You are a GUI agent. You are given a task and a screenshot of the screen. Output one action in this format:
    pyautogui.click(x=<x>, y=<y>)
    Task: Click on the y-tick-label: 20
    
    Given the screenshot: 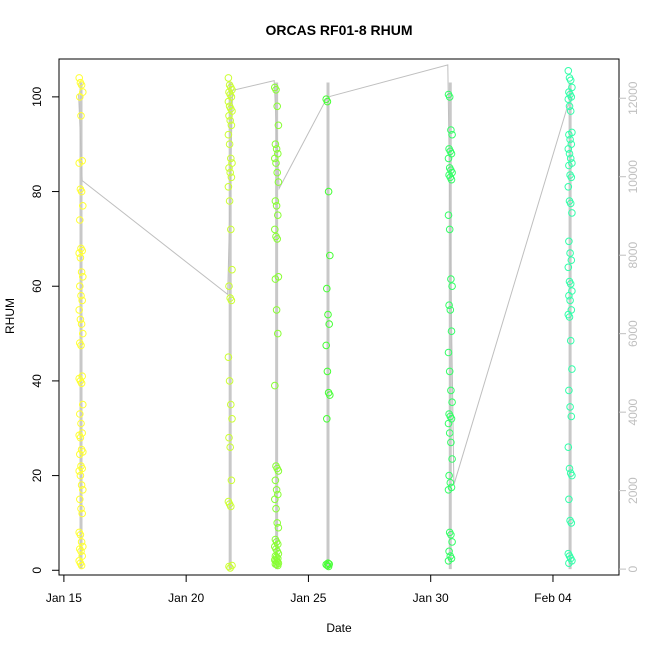 What is the action you would take?
    pyautogui.click(x=37, y=476)
    